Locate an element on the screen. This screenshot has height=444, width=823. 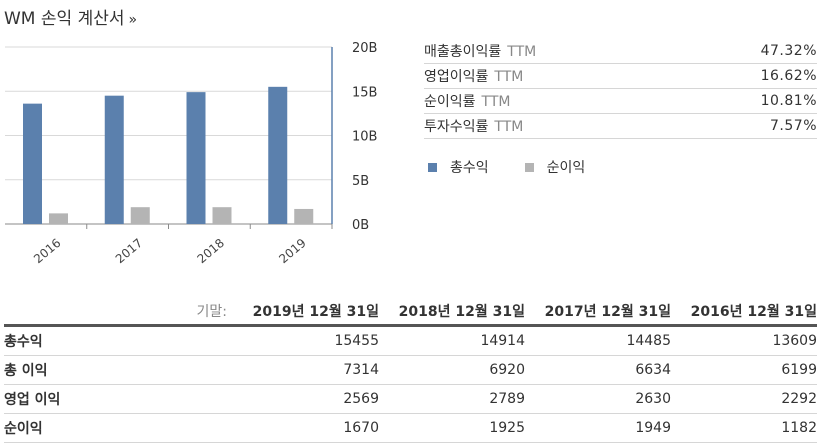
table-cell: 1925 is located at coordinates (507, 428).